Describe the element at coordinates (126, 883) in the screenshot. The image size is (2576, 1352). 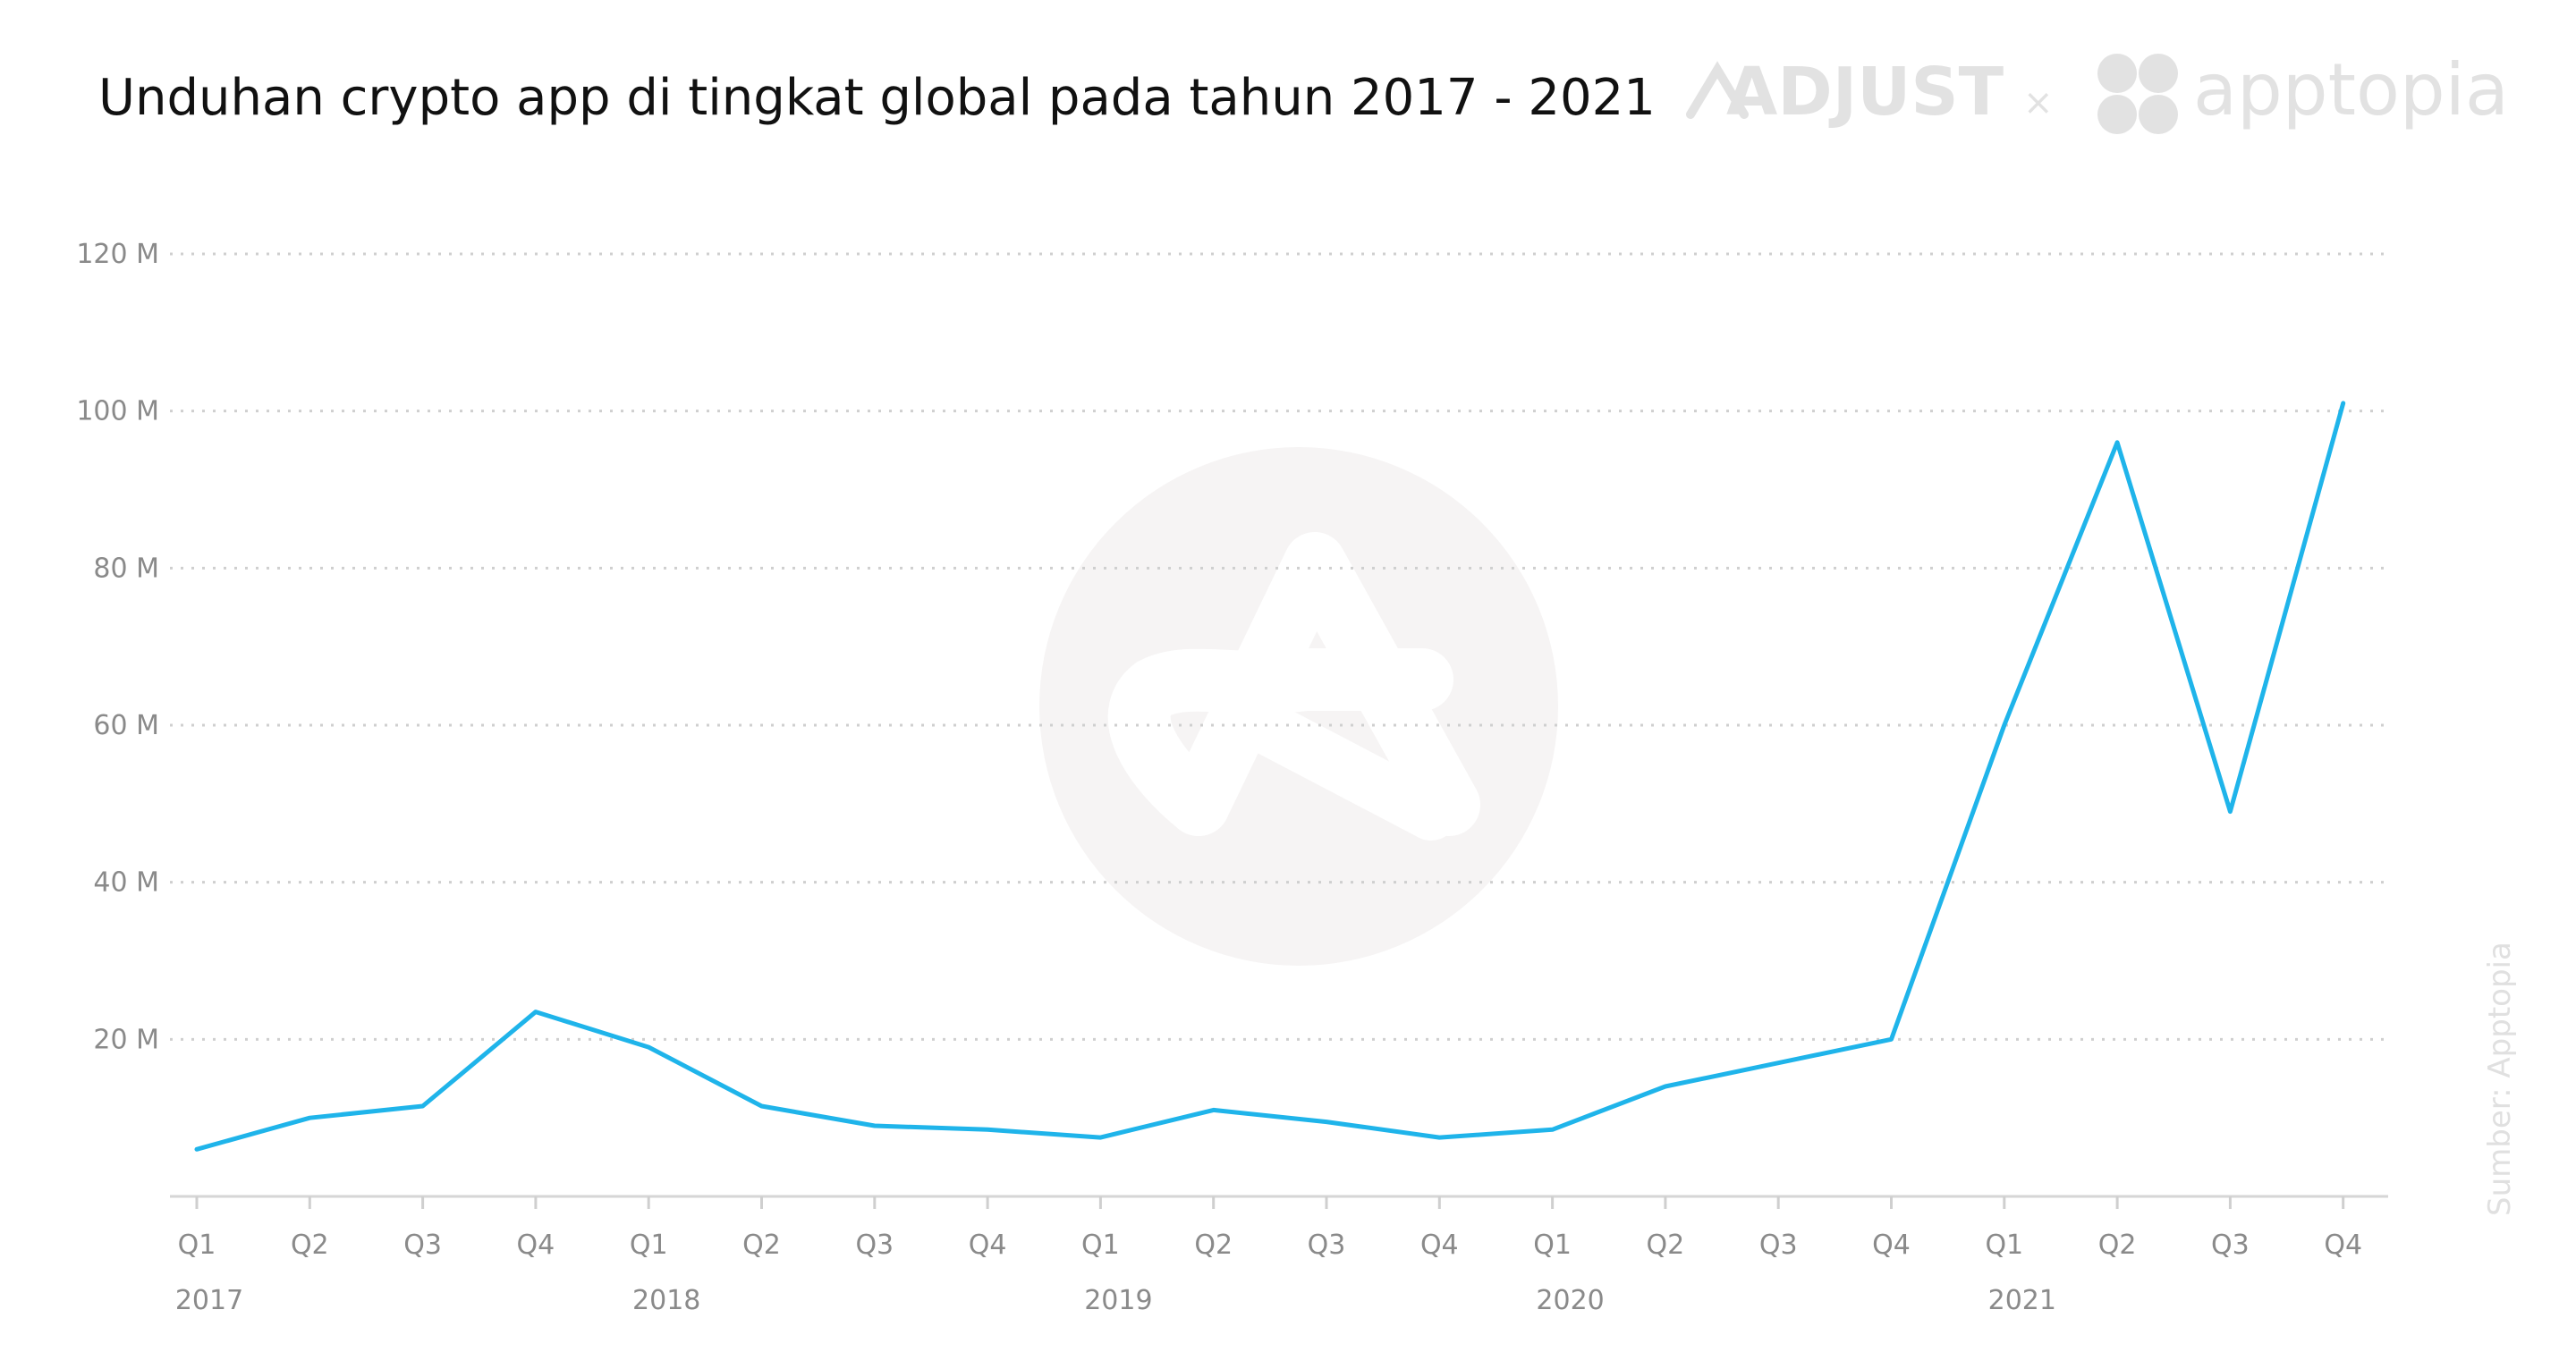
I see `y-tick-label: 40 M` at that location.